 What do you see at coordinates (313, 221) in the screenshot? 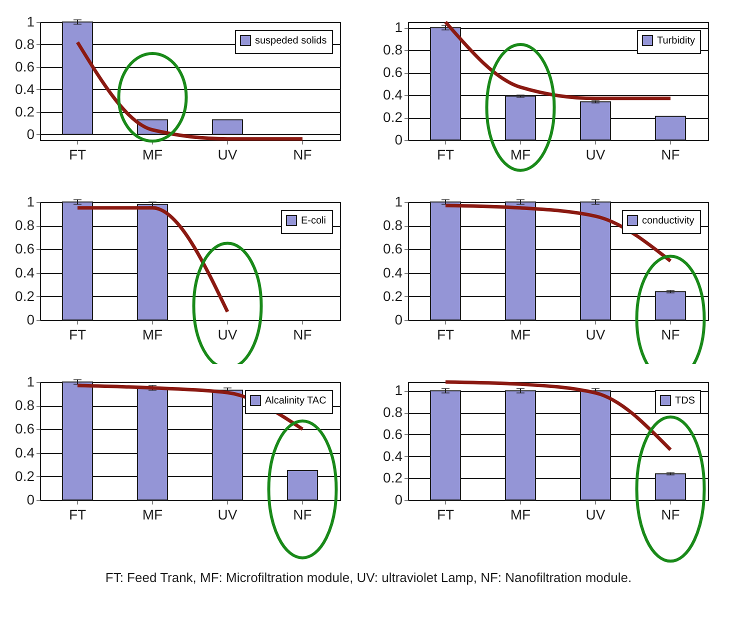
I see `legend-label: E-coli` at bounding box center [313, 221].